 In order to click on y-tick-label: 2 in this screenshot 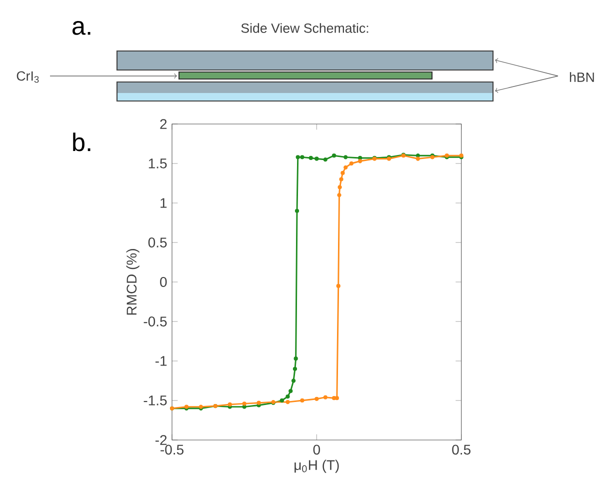, I will do `click(163, 124)`.